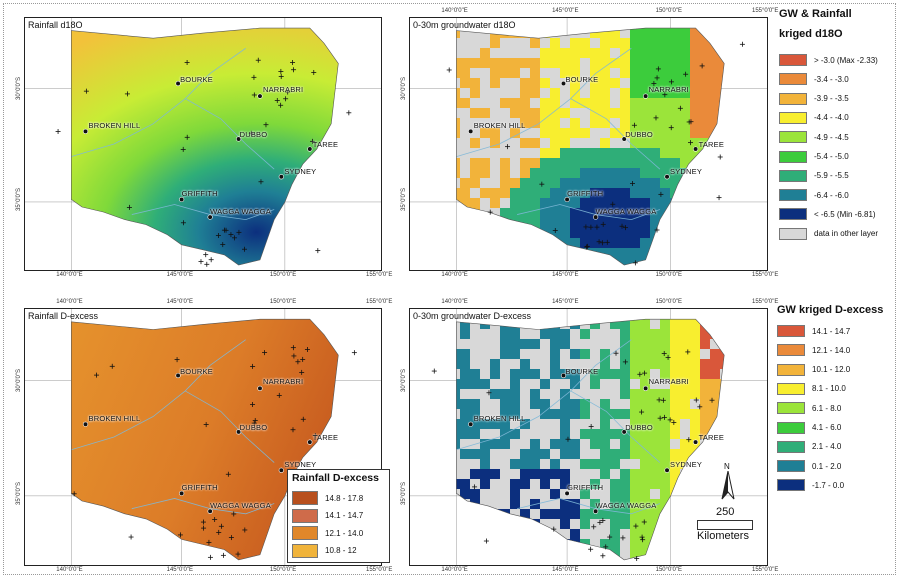 Image resolution: width=900 pixels, height=579 pixels. What do you see at coordinates (827, 427) in the screenshot?
I see `legend-label: 4.1 - 6.0` at bounding box center [827, 427].